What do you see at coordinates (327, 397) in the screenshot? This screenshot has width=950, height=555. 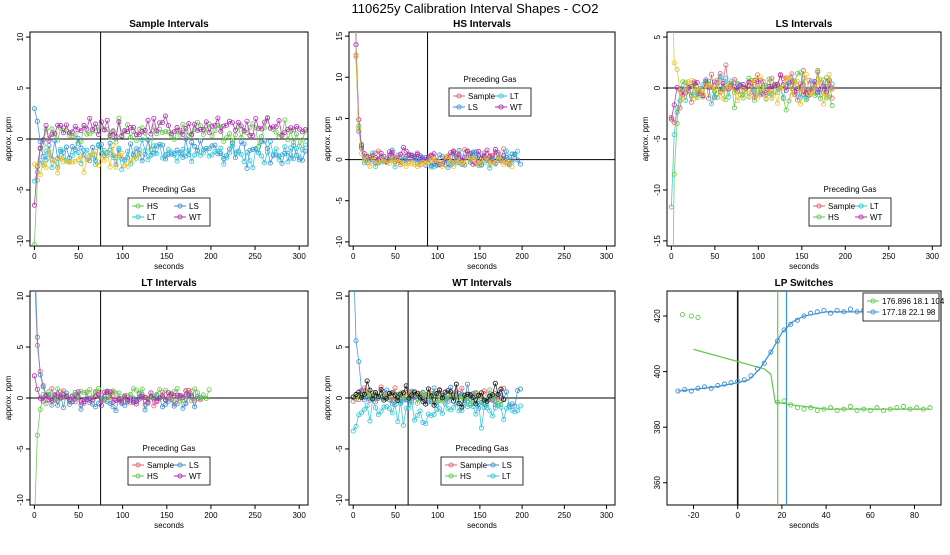 I see `y-axis-label: approx. ppm` at bounding box center [327, 397].